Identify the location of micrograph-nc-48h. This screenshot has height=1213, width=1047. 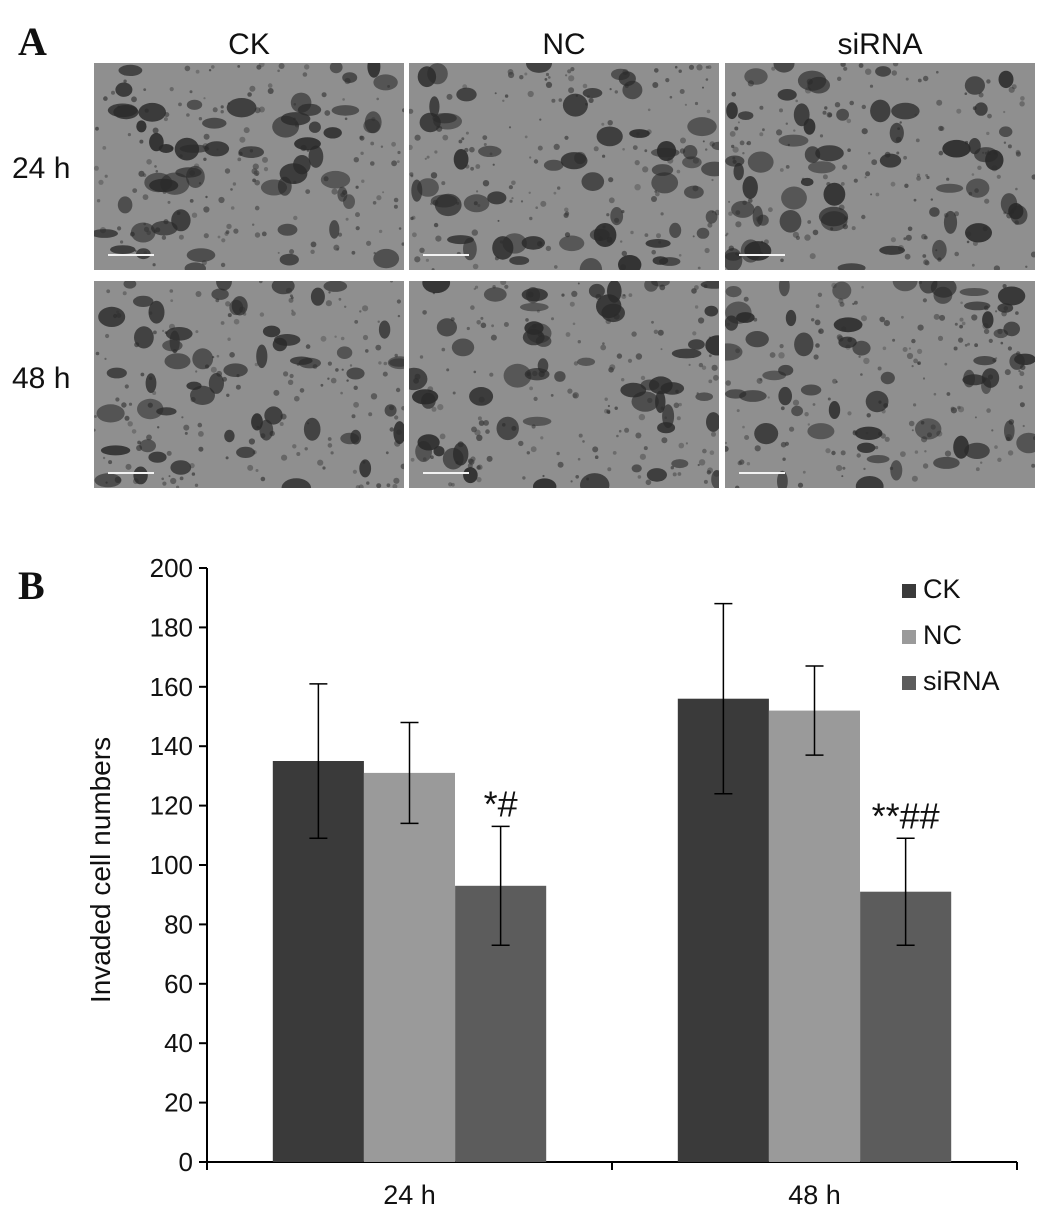
(564, 384).